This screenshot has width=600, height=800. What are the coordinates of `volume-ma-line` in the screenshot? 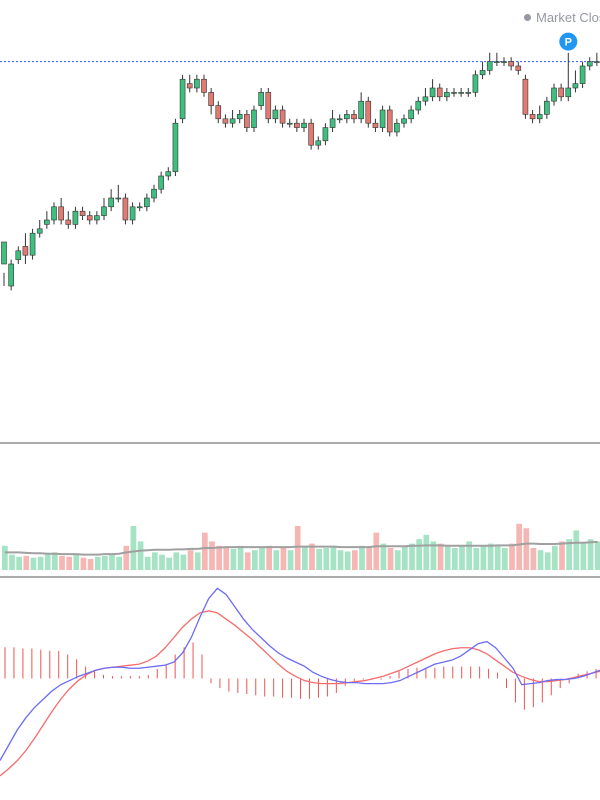 It's located at (301, 548).